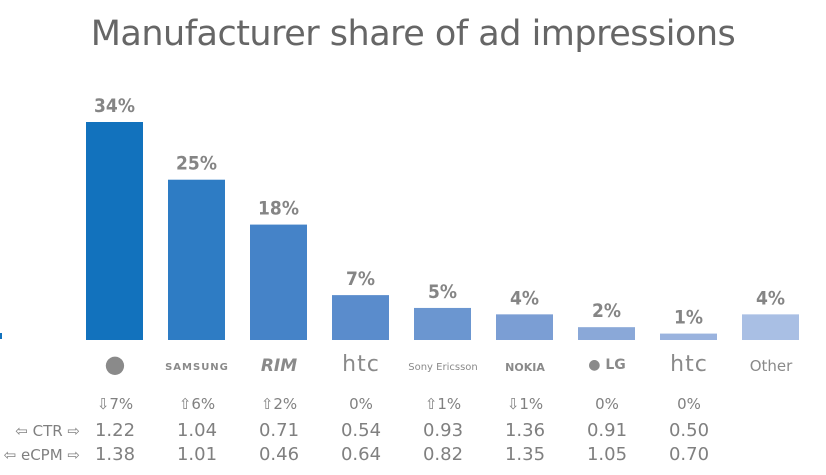 This screenshot has width=826, height=475. Describe the element at coordinates (279, 454) in the screenshot. I see `table-cell: 0.46` at that location.